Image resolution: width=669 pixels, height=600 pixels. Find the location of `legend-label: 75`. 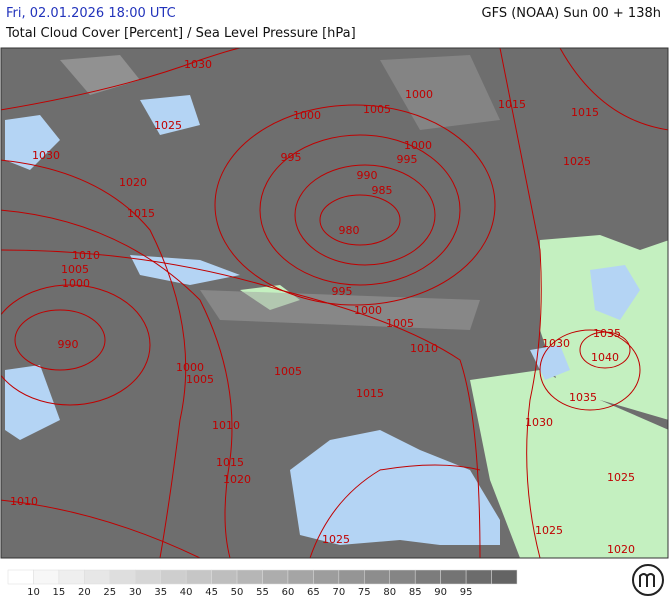

legend-label: 75 is located at coordinates (364, 592).